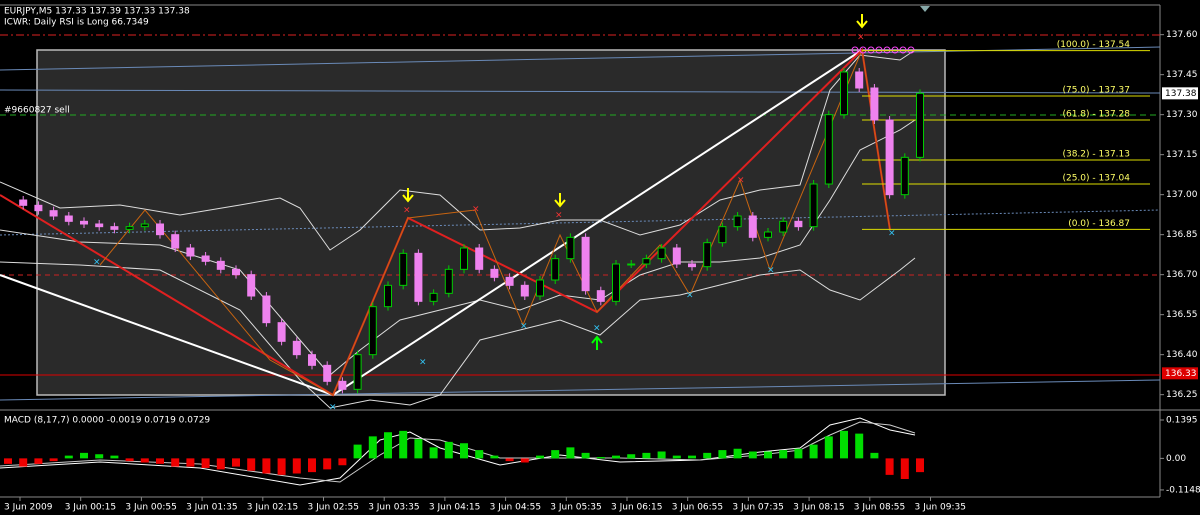 This screenshot has width=1200, height=515. Describe the element at coordinates (97, 12) in the screenshot. I see `symbol-line: EURJPY,M5 137.33 137.39 137.33 137.38` at that location.